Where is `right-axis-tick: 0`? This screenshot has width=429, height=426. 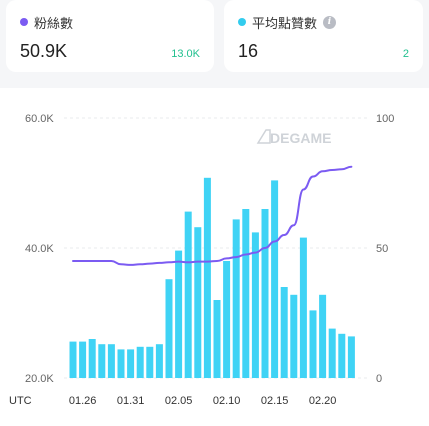 right-axis-tick: 0 is located at coordinates (379, 379).